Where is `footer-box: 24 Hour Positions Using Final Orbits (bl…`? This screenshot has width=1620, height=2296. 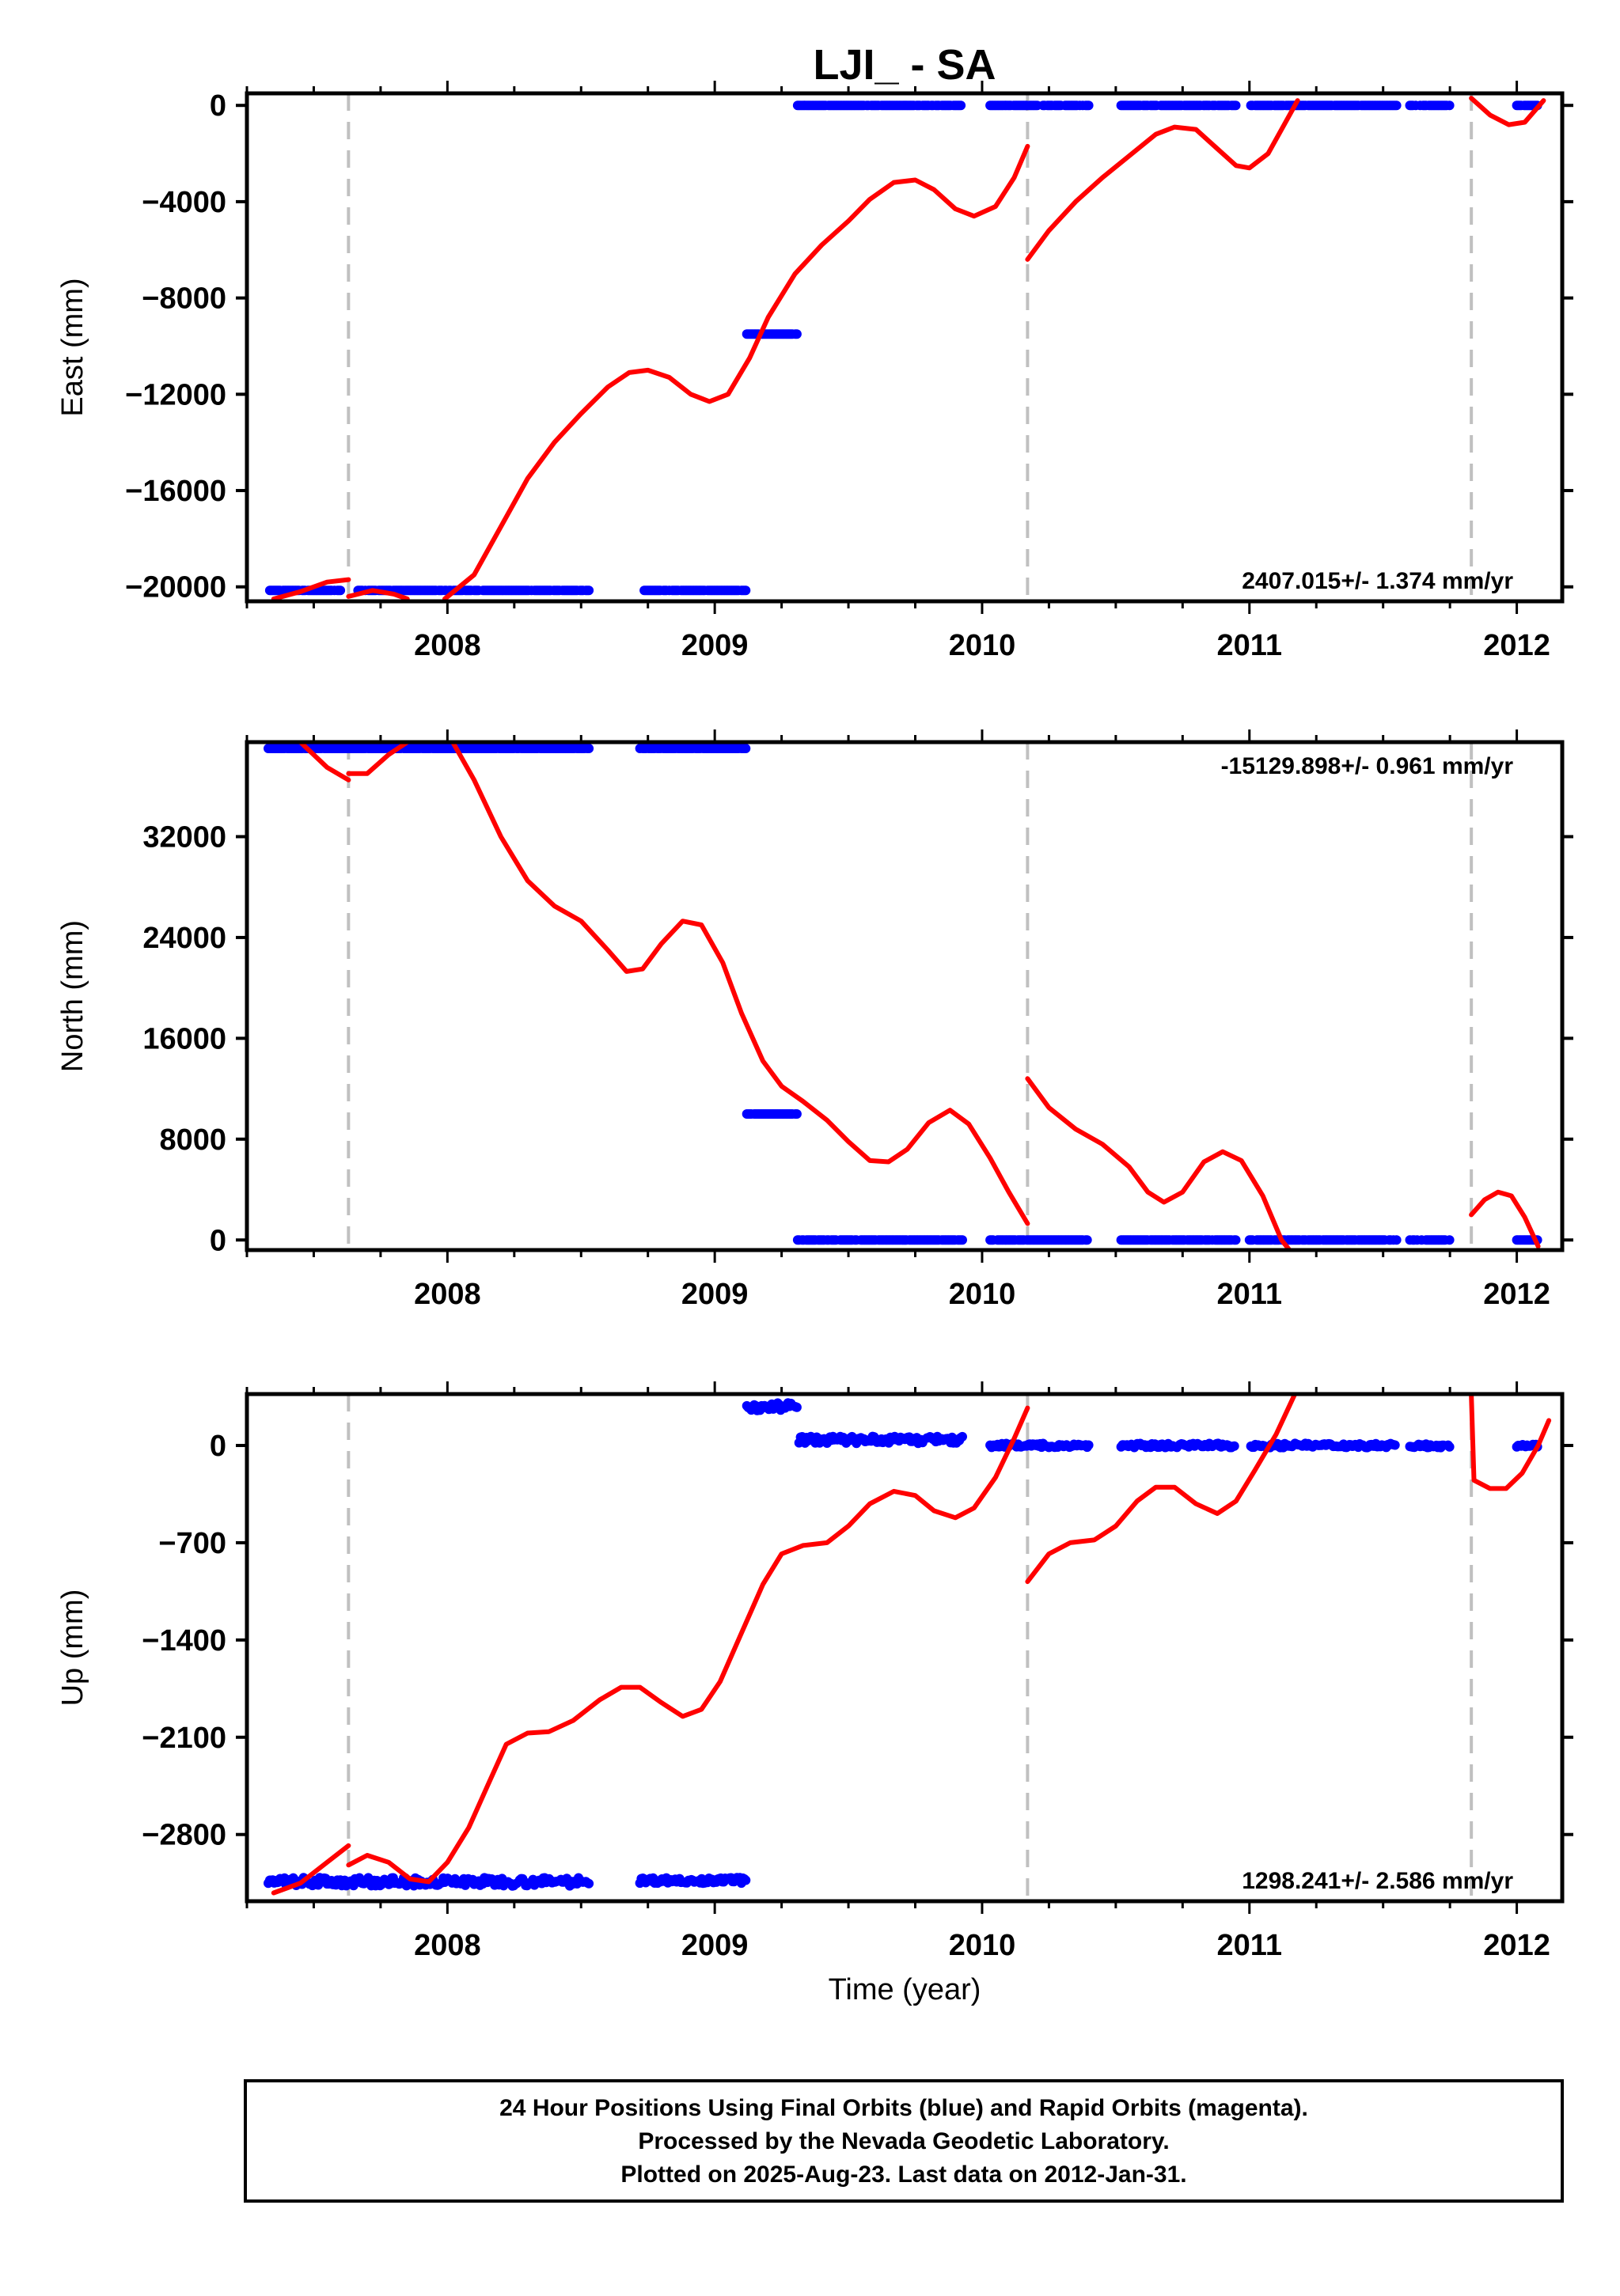
footer-box: 24 Hour Positions Using Final Orbits (bl… is located at coordinates (904, 2141).